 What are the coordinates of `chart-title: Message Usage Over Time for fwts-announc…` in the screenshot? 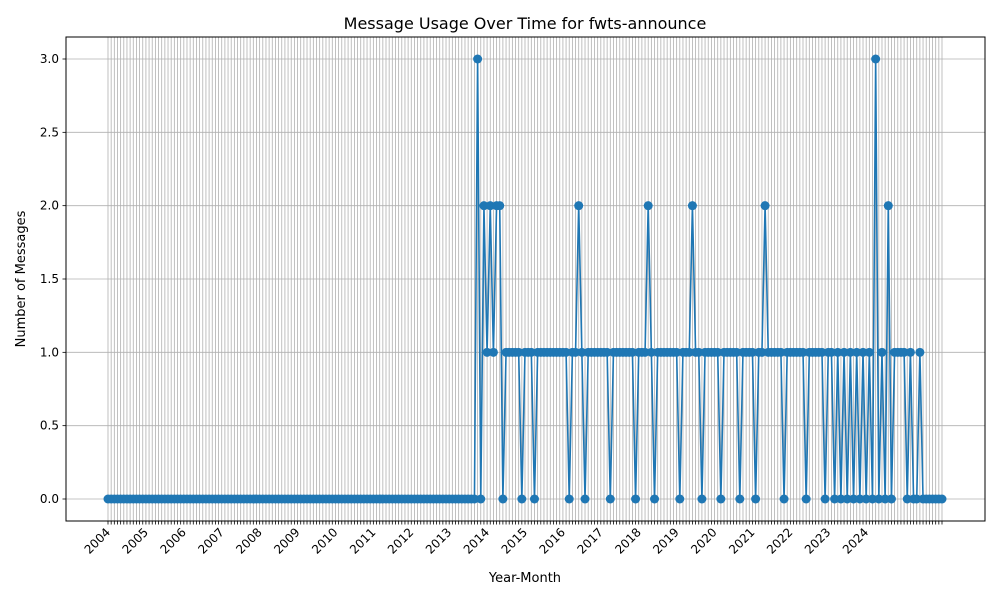 It's located at (525, 23).